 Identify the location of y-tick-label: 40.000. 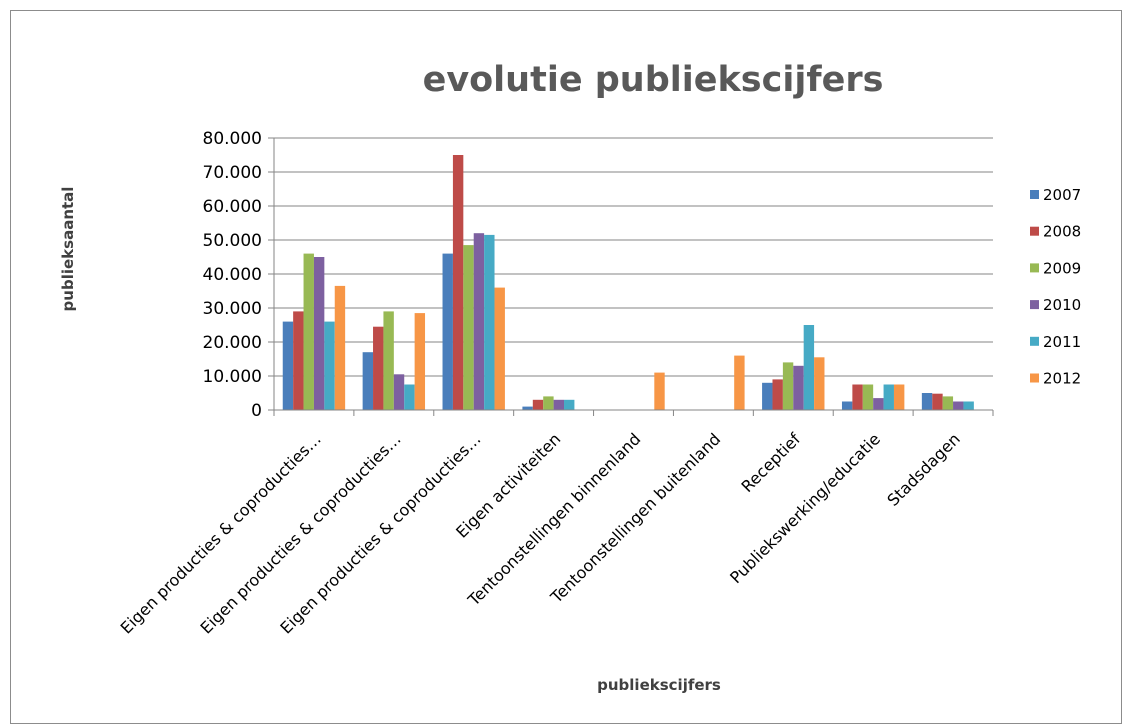
(232, 275).